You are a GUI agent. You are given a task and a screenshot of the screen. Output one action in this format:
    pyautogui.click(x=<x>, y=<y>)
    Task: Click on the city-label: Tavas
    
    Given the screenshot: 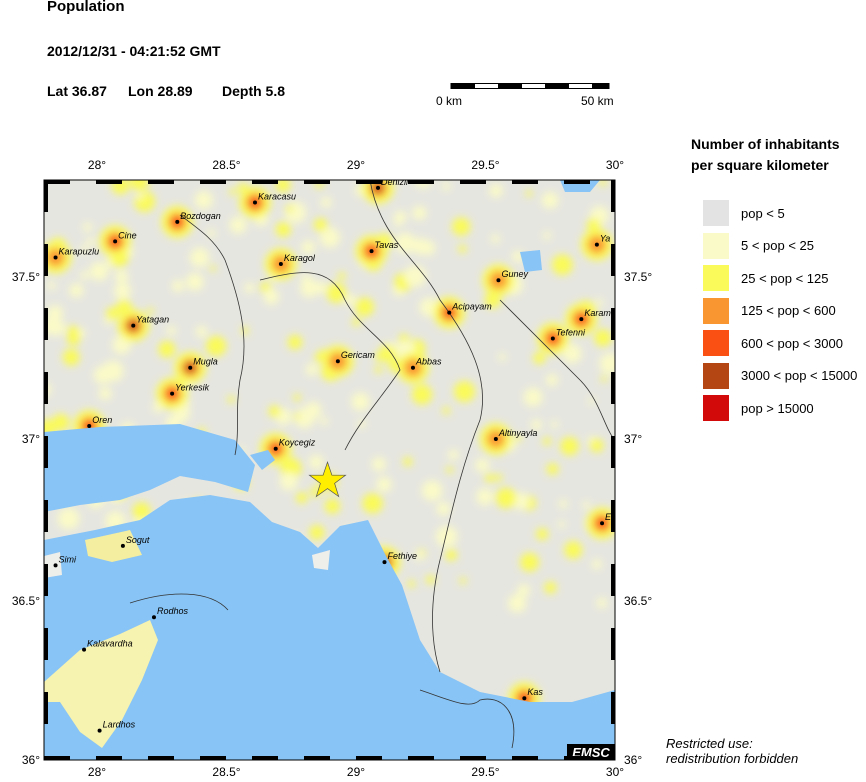 What is the action you would take?
    pyautogui.click(x=387, y=245)
    